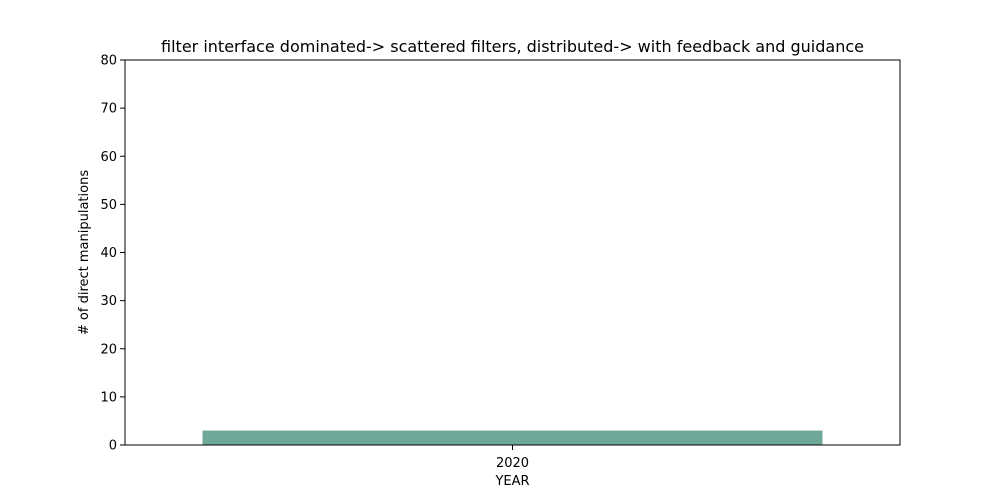  I want to click on y-tick-label: 30, so click(108, 301).